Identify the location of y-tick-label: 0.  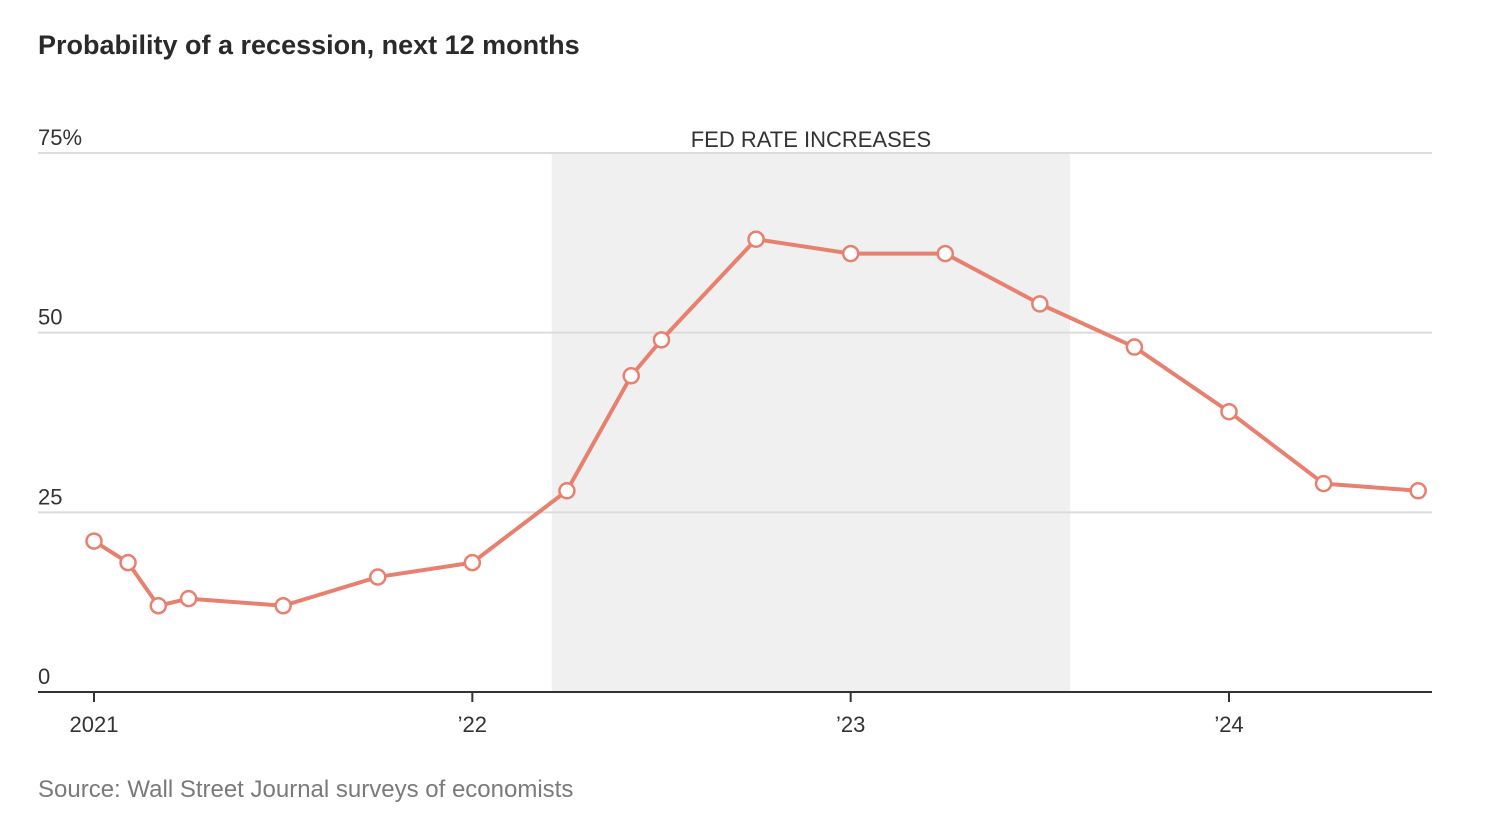
(44, 676).